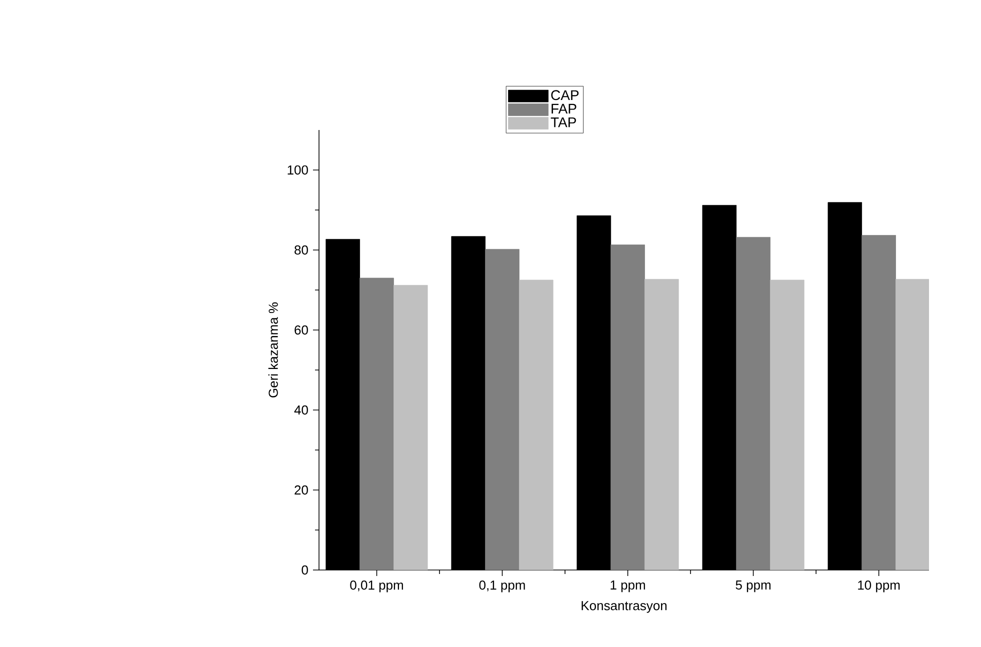 This screenshot has height=647, width=981. What do you see at coordinates (273, 350) in the screenshot?
I see `y-axis-title: Geri kazanma %` at bounding box center [273, 350].